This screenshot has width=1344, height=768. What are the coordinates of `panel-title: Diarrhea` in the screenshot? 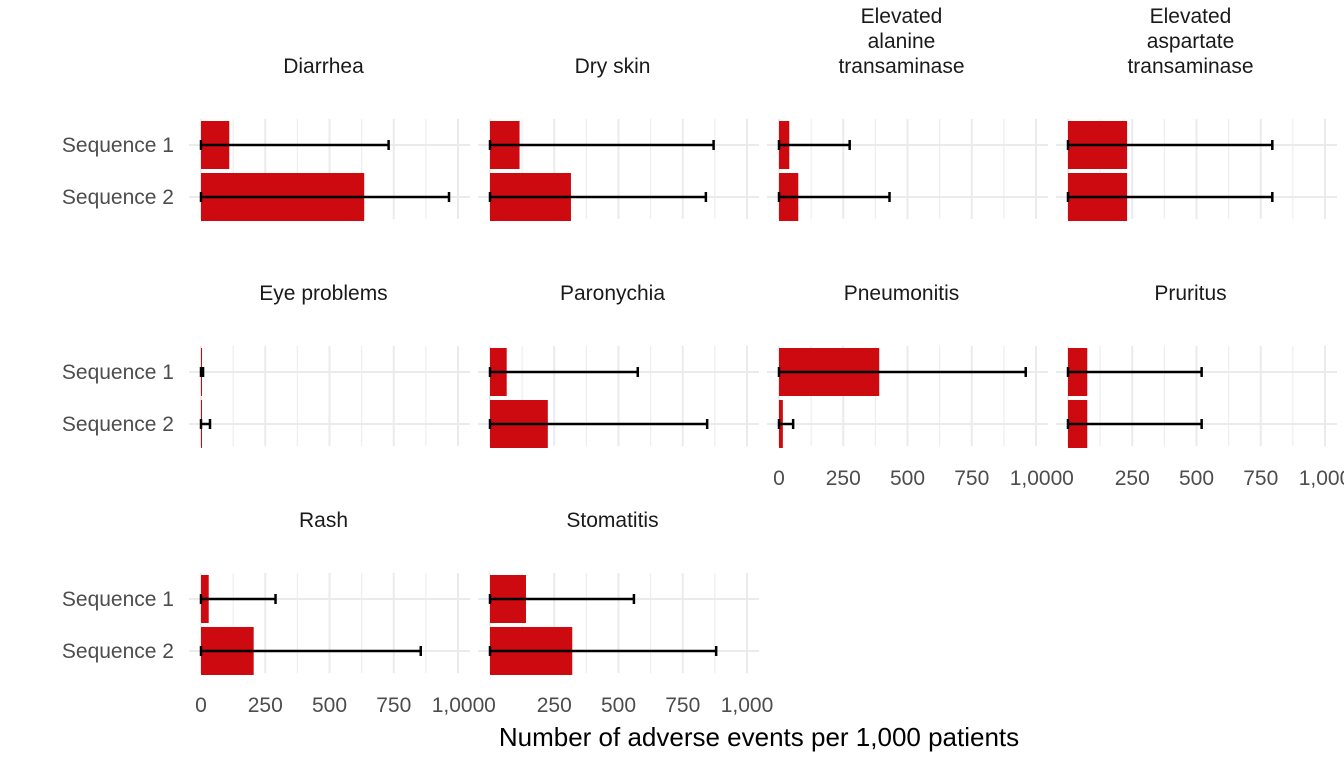 It's located at (323, 66).